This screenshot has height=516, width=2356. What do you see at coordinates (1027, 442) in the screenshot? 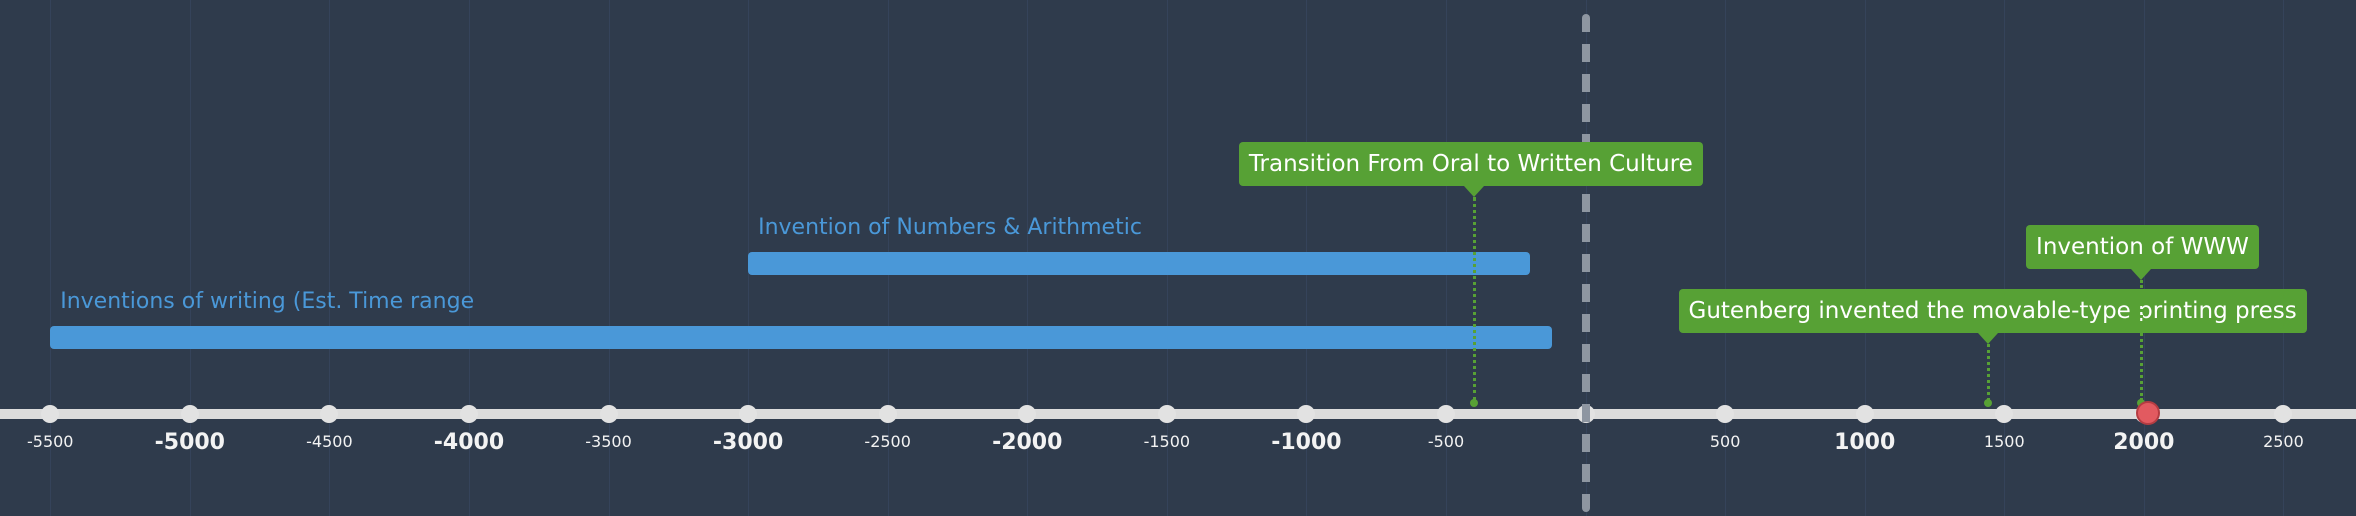
I see `tick-label: -2000` at bounding box center [1027, 442].